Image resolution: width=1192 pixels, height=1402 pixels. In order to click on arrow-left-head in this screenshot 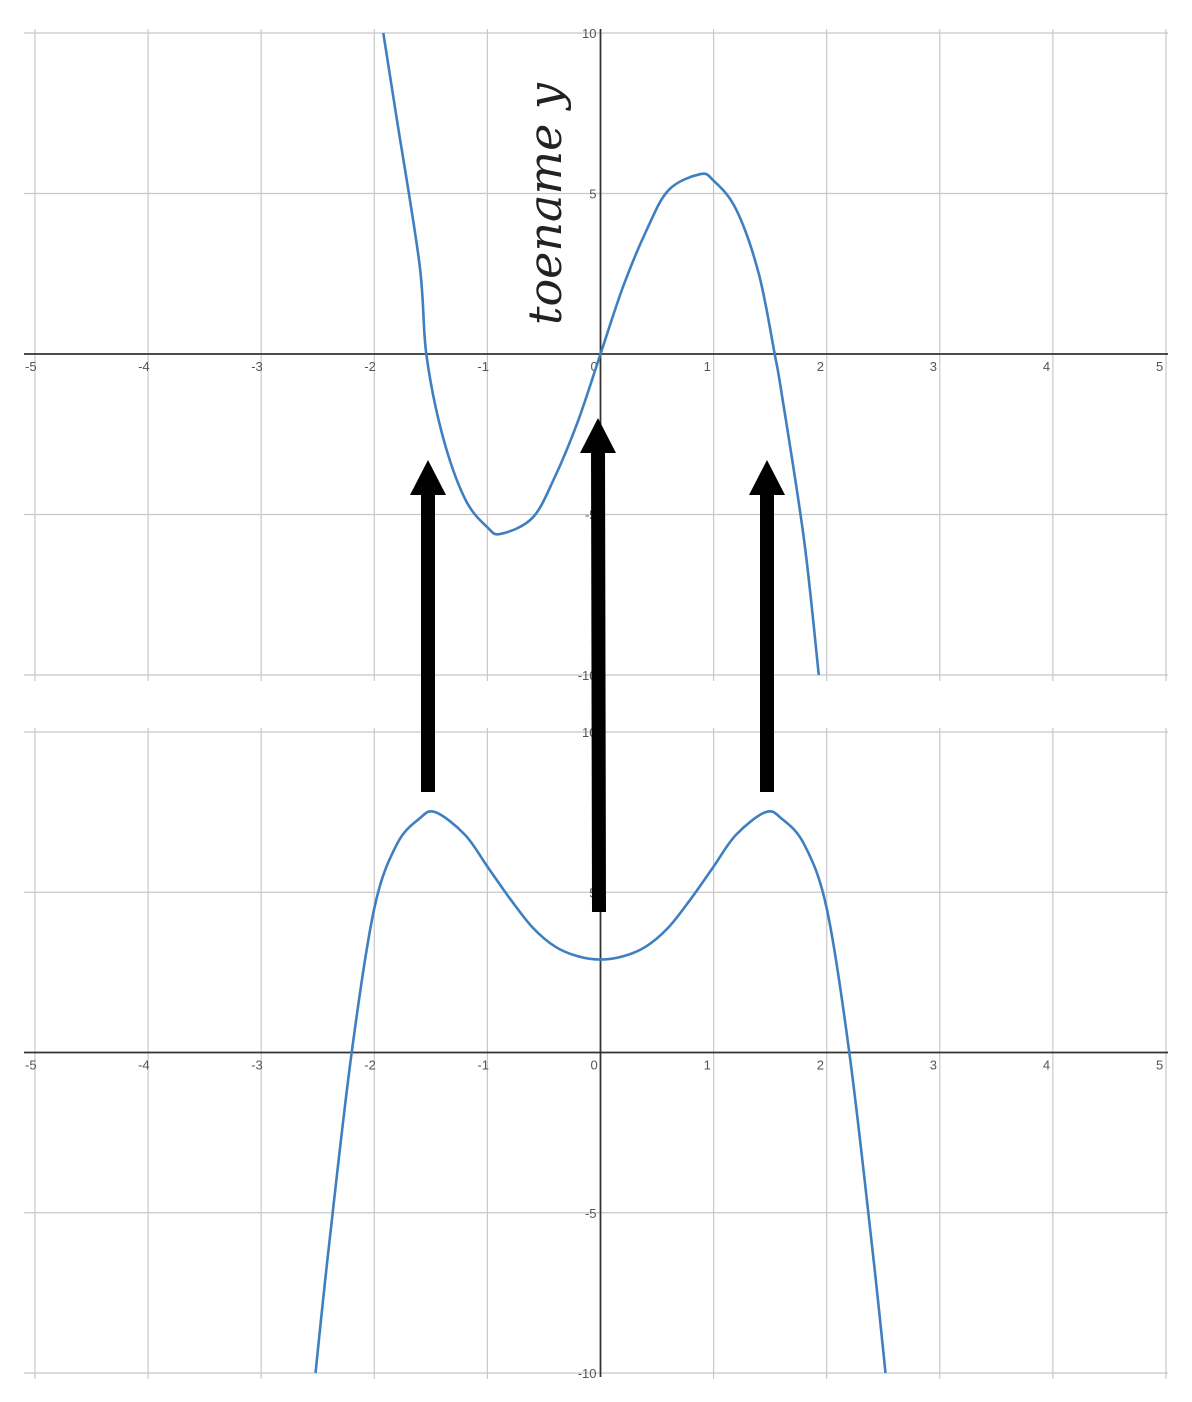, I will do `click(428, 477)`.